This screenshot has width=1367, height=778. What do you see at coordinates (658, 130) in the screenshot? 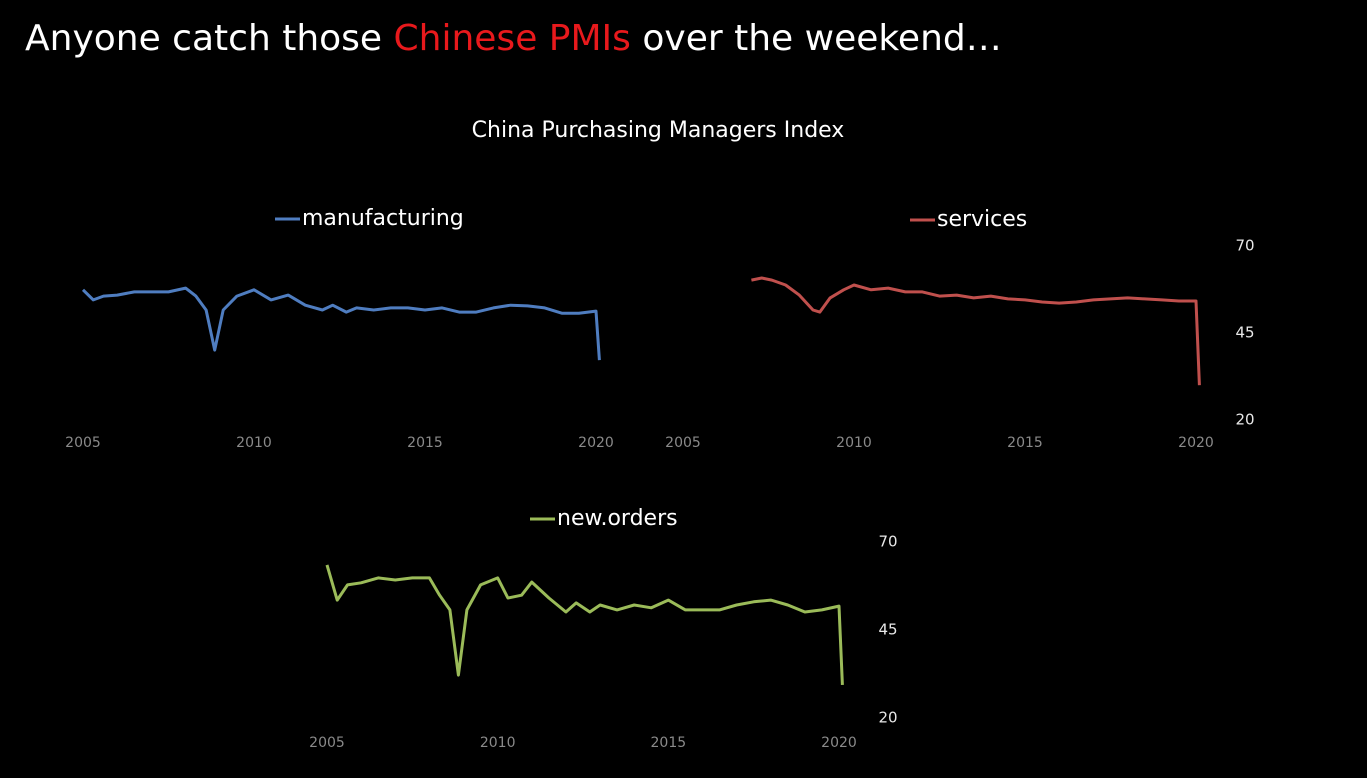
I see `chart-subtitle: China Purchasing Managers Index` at bounding box center [658, 130].